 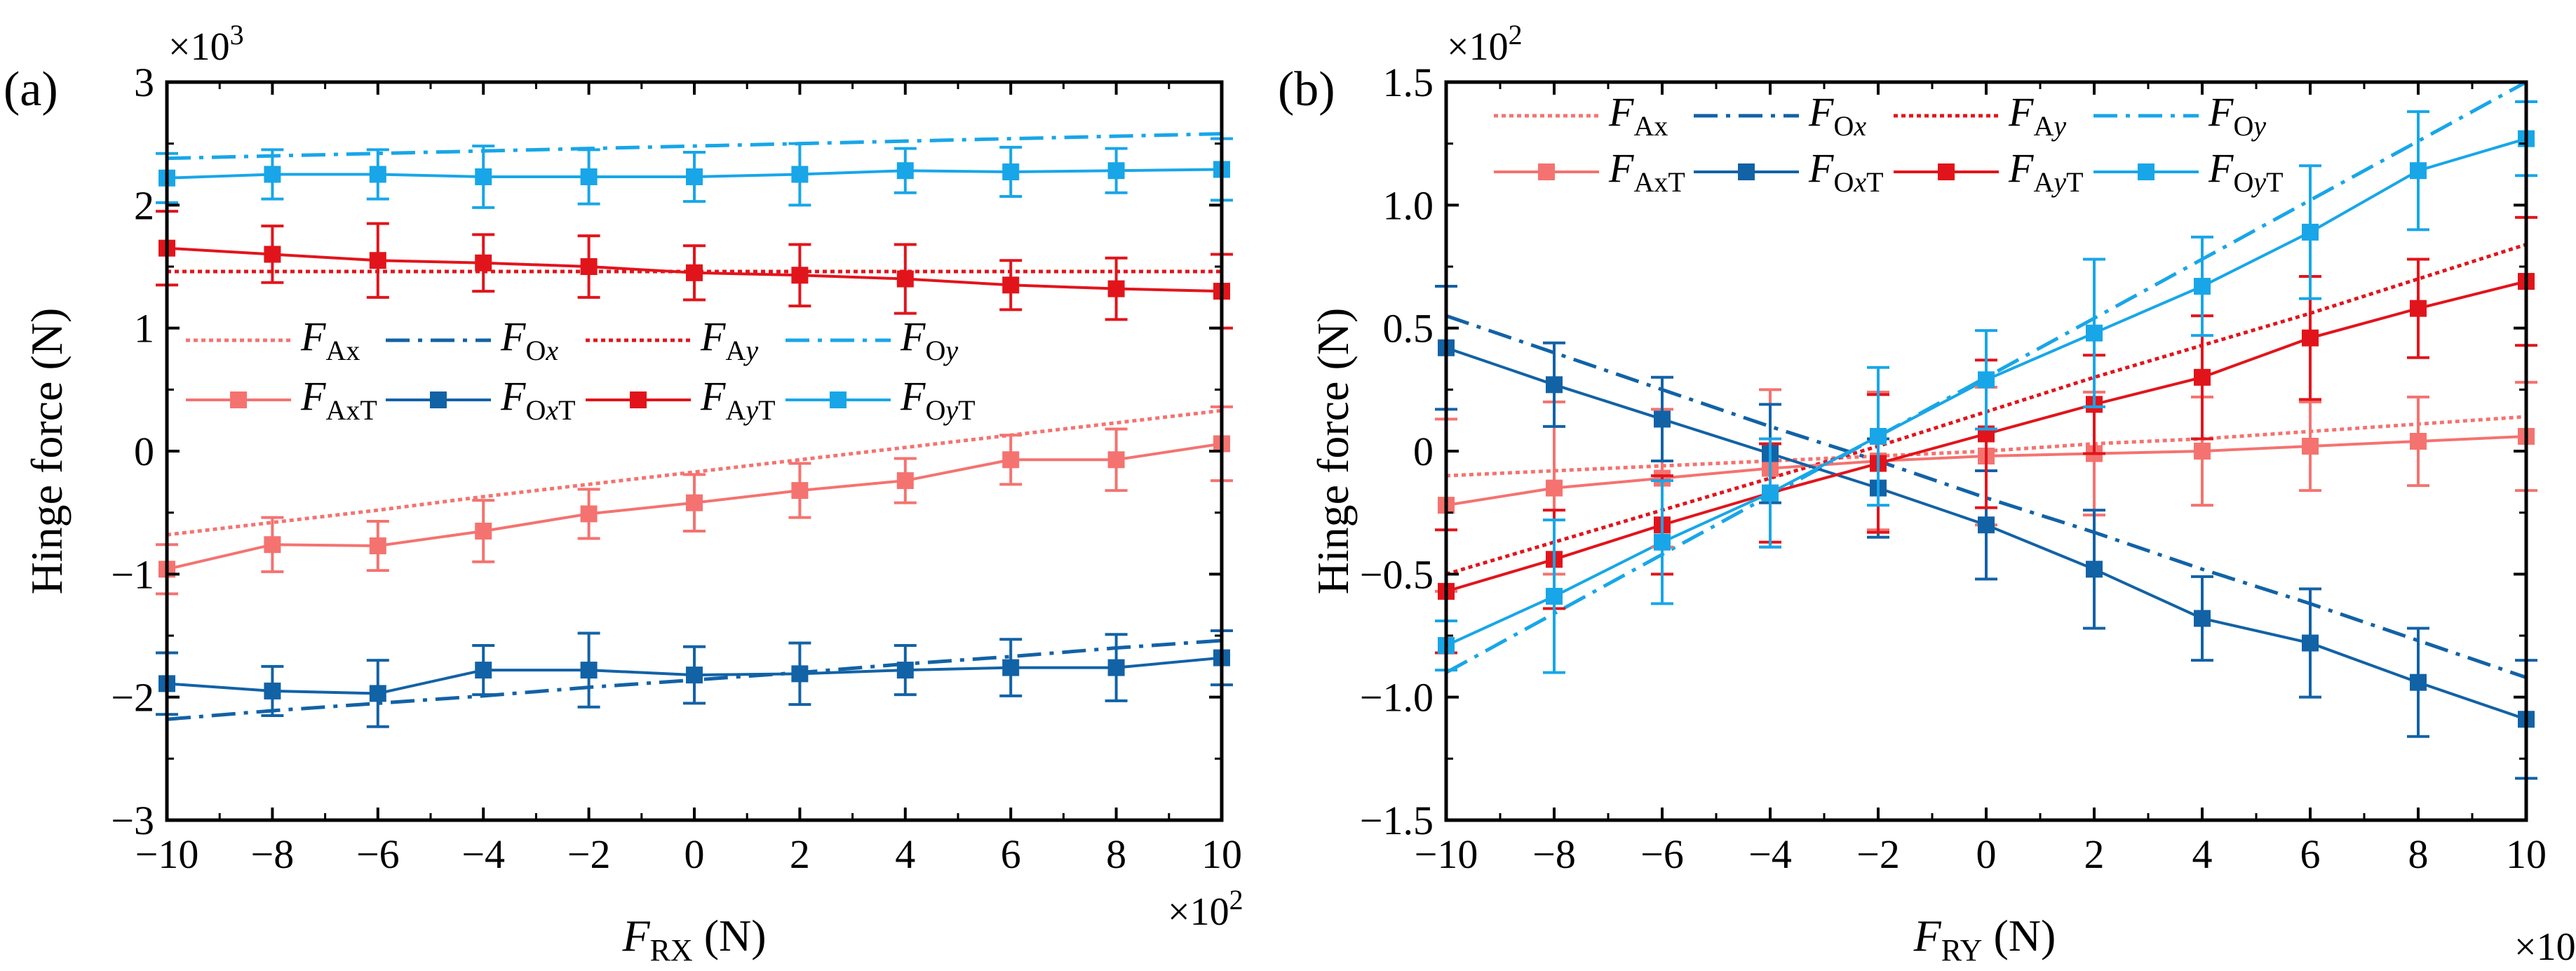 What do you see at coordinates (2202, 854) in the screenshot?
I see `panel-b-x-tick-label: 4` at bounding box center [2202, 854].